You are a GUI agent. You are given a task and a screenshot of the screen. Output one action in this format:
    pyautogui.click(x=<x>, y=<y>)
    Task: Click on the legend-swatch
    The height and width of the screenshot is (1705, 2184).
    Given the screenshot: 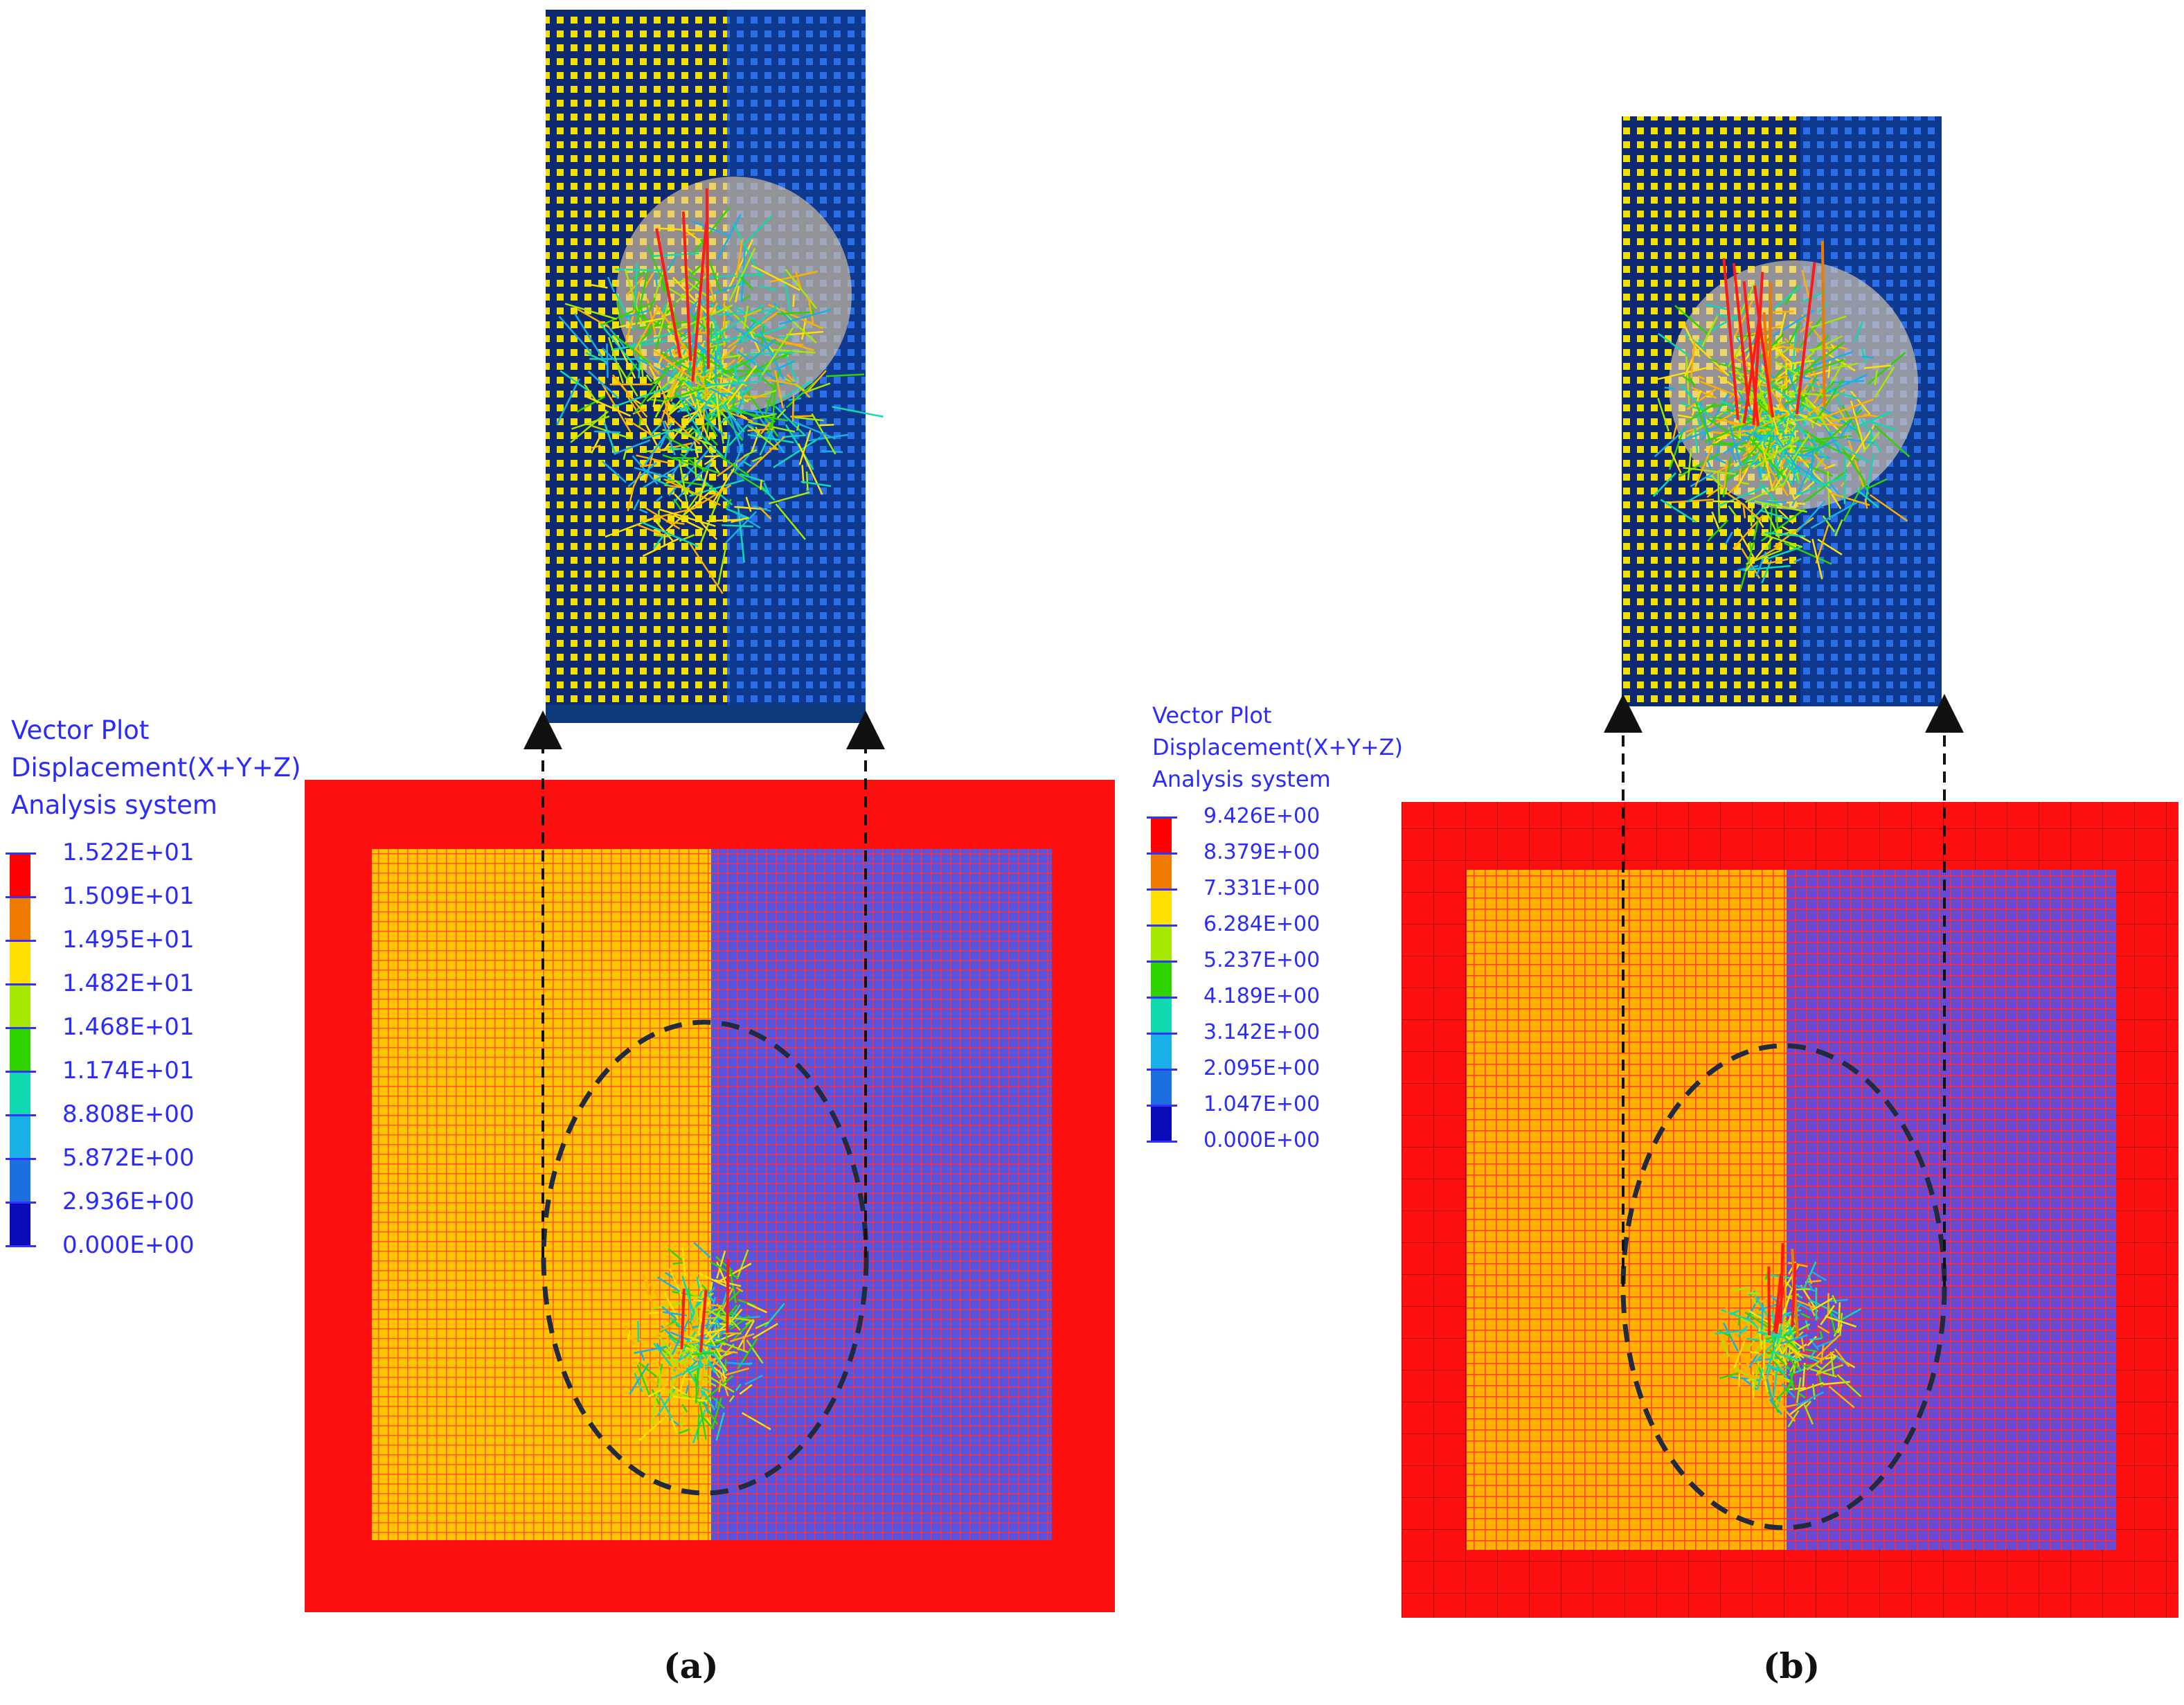 What is the action you would take?
    pyautogui.click(x=20, y=875)
    